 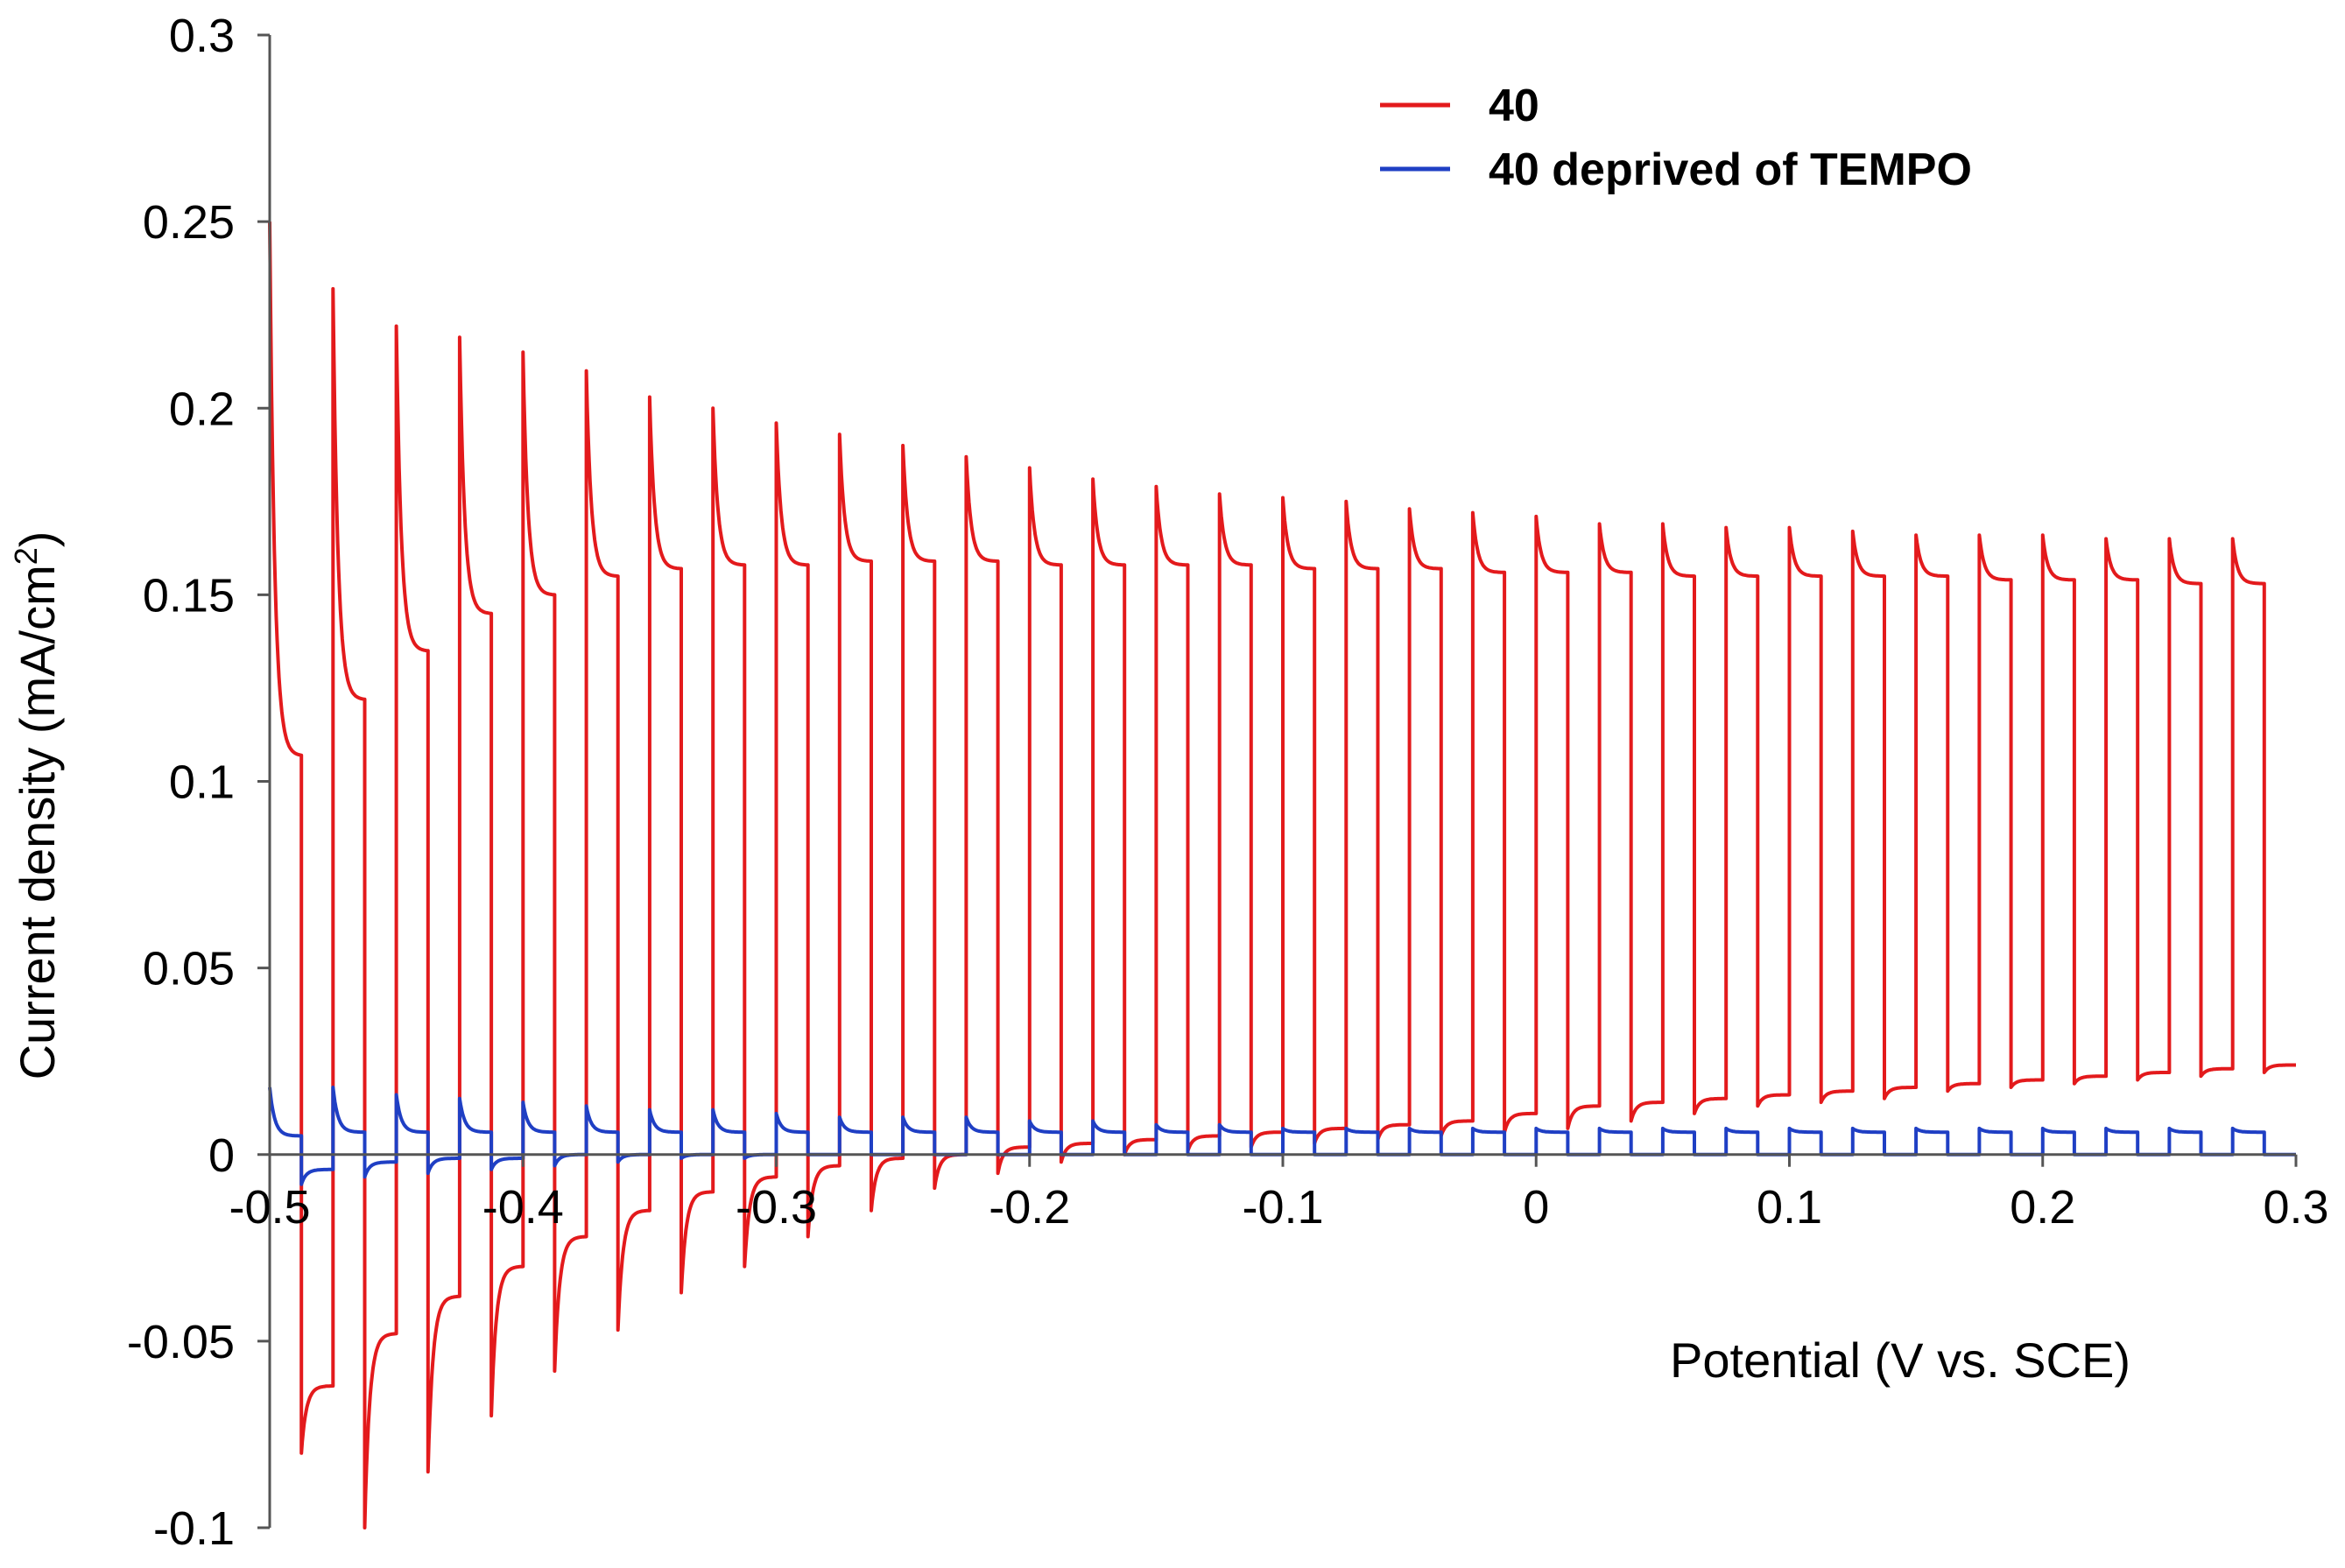 What do you see at coordinates (181, 1342) in the screenshot?
I see `y-tick-label: -0.05` at bounding box center [181, 1342].